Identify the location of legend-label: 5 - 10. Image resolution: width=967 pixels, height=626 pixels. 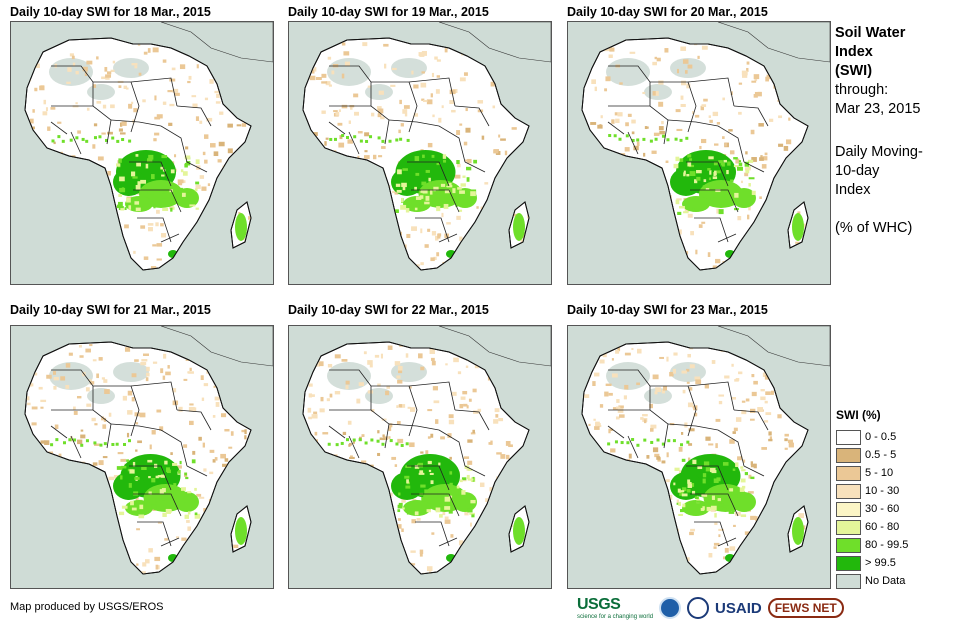
(879, 473).